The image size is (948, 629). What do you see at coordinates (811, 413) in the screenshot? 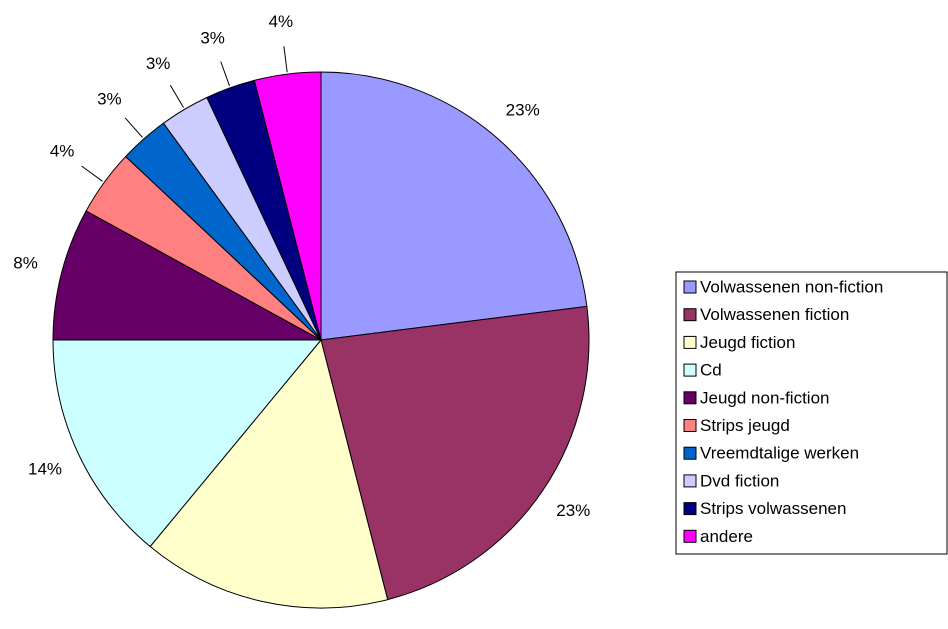
I see `legend-box` at bounding box center [811, 413].